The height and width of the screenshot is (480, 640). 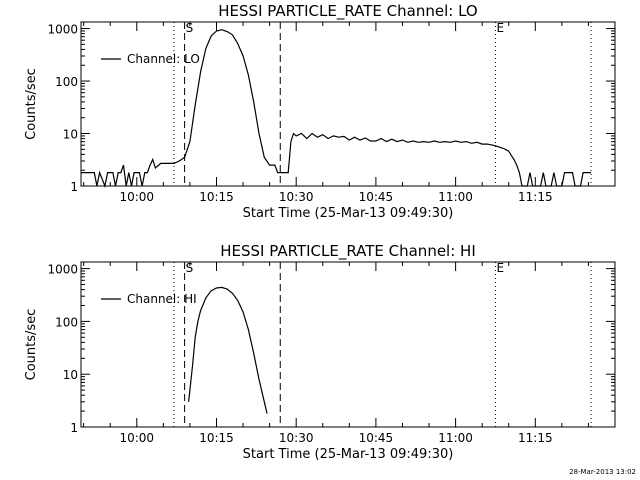 What do you see at coordinates (347, 11) in the screenshot?
I see `chart-title: HESSI PARTICLE_RATE Channel: LO` at bounding box center [347, 11].